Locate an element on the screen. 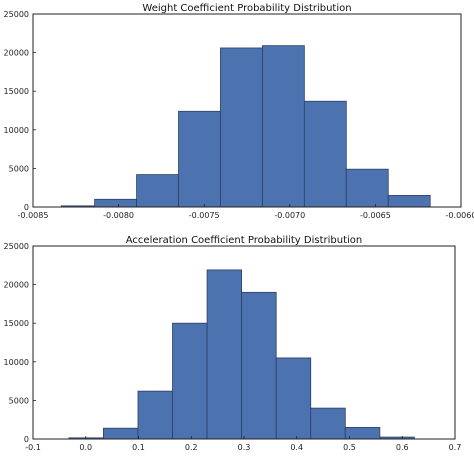 The height and width of the screenshot is (456, 474). x-tick-label: 0.6 is located at coordinates (402, 447).